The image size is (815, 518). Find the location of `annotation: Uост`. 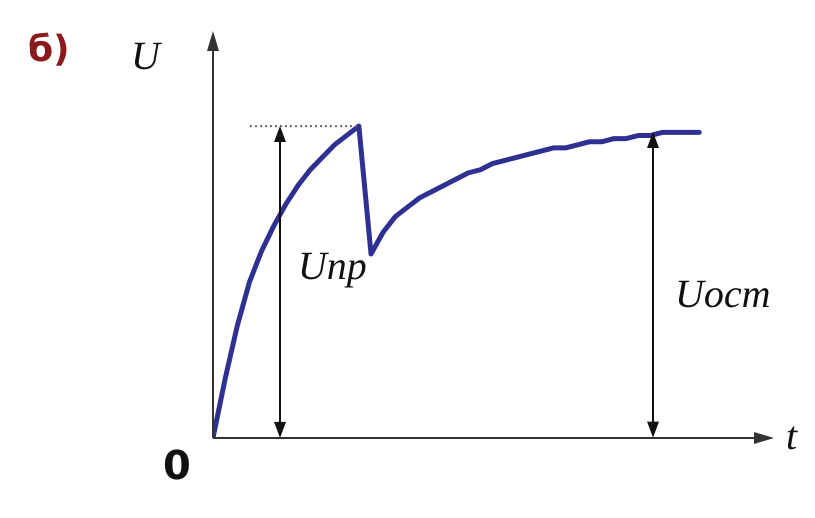

annotation: Uост is located at coordinates (723, 293).